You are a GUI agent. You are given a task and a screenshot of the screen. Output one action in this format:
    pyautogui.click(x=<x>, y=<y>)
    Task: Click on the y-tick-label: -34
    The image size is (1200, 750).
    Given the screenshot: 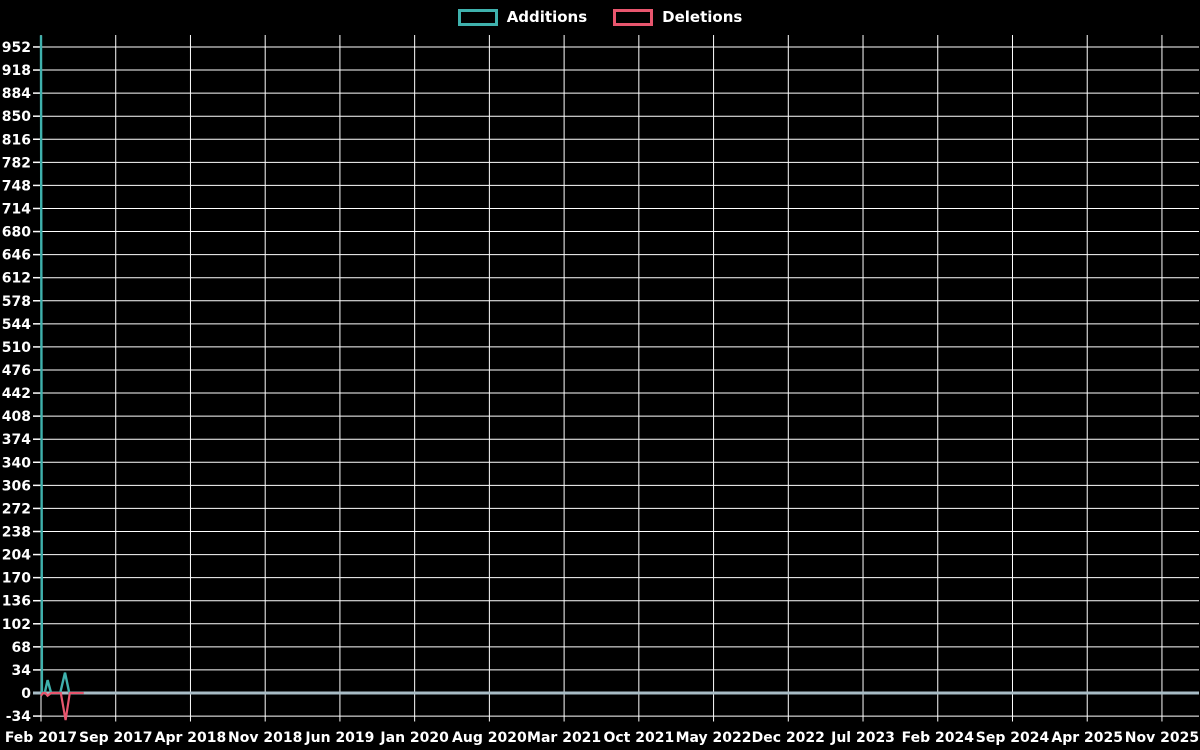 What is the action you would take?
    pyautogui.click(x=19, y=717)
    